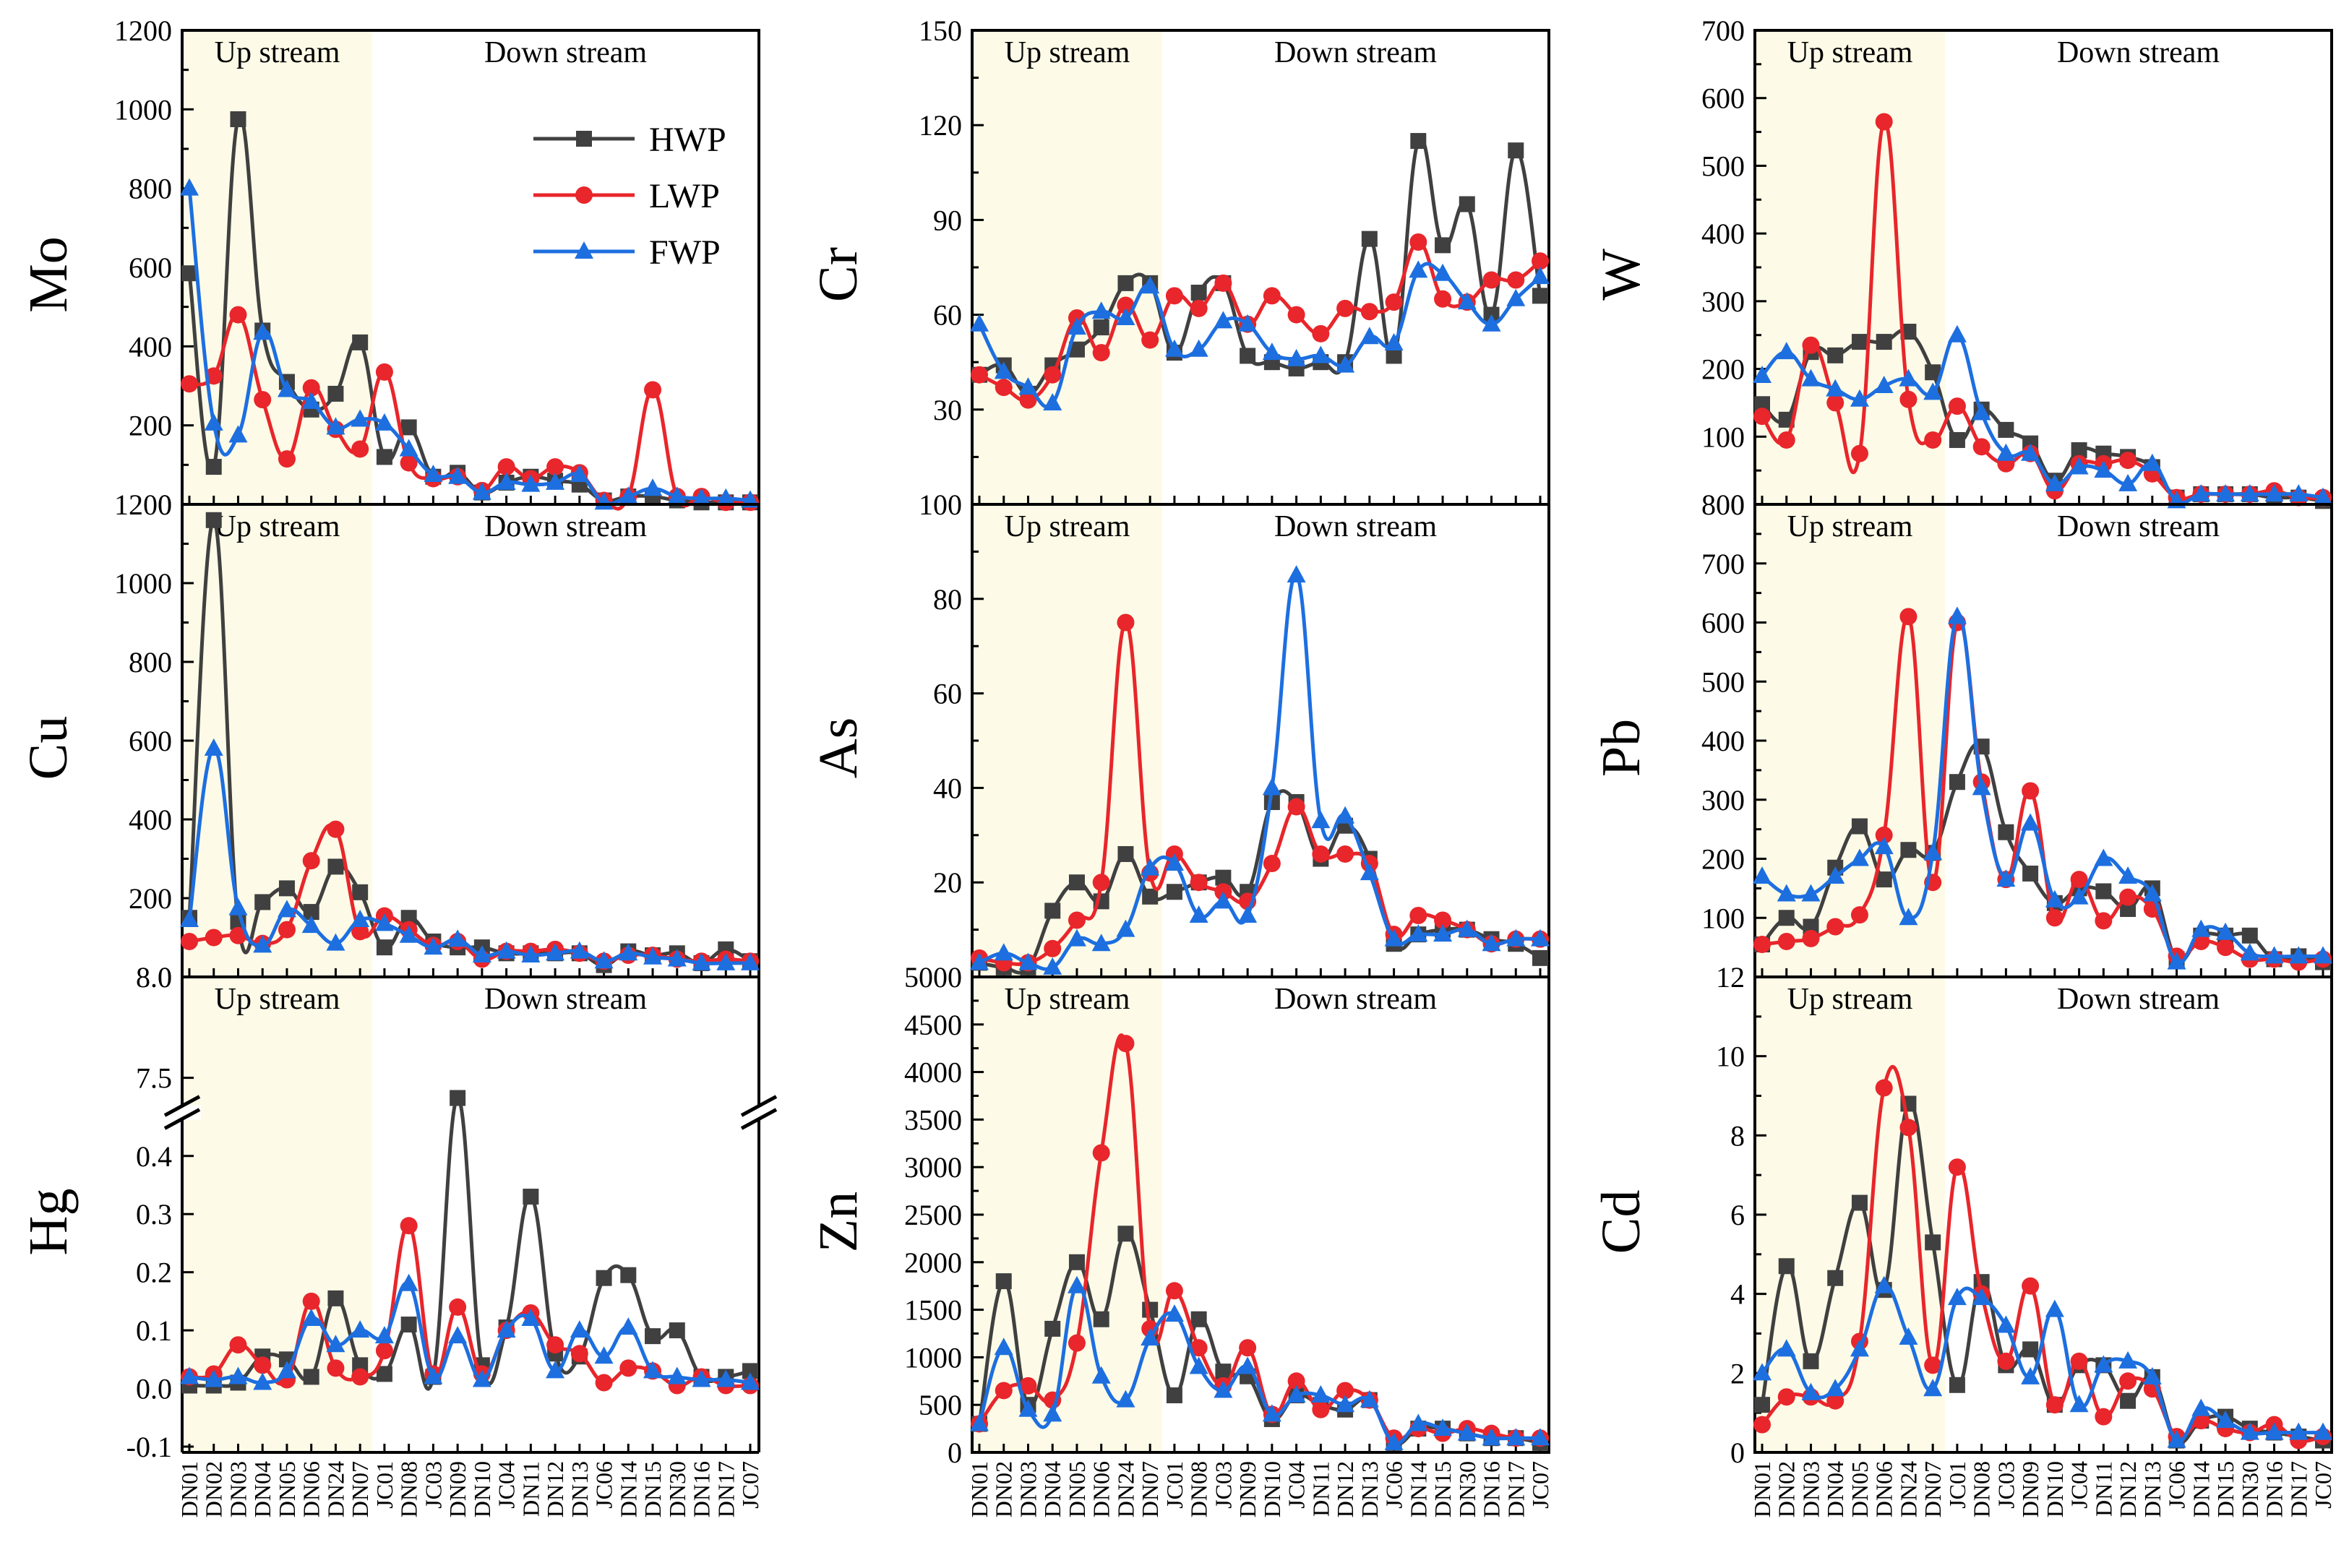 The height and width of the screenshot is (1568, 2349). I want to click on x-tick-label: DN13, so click(580, 1489).